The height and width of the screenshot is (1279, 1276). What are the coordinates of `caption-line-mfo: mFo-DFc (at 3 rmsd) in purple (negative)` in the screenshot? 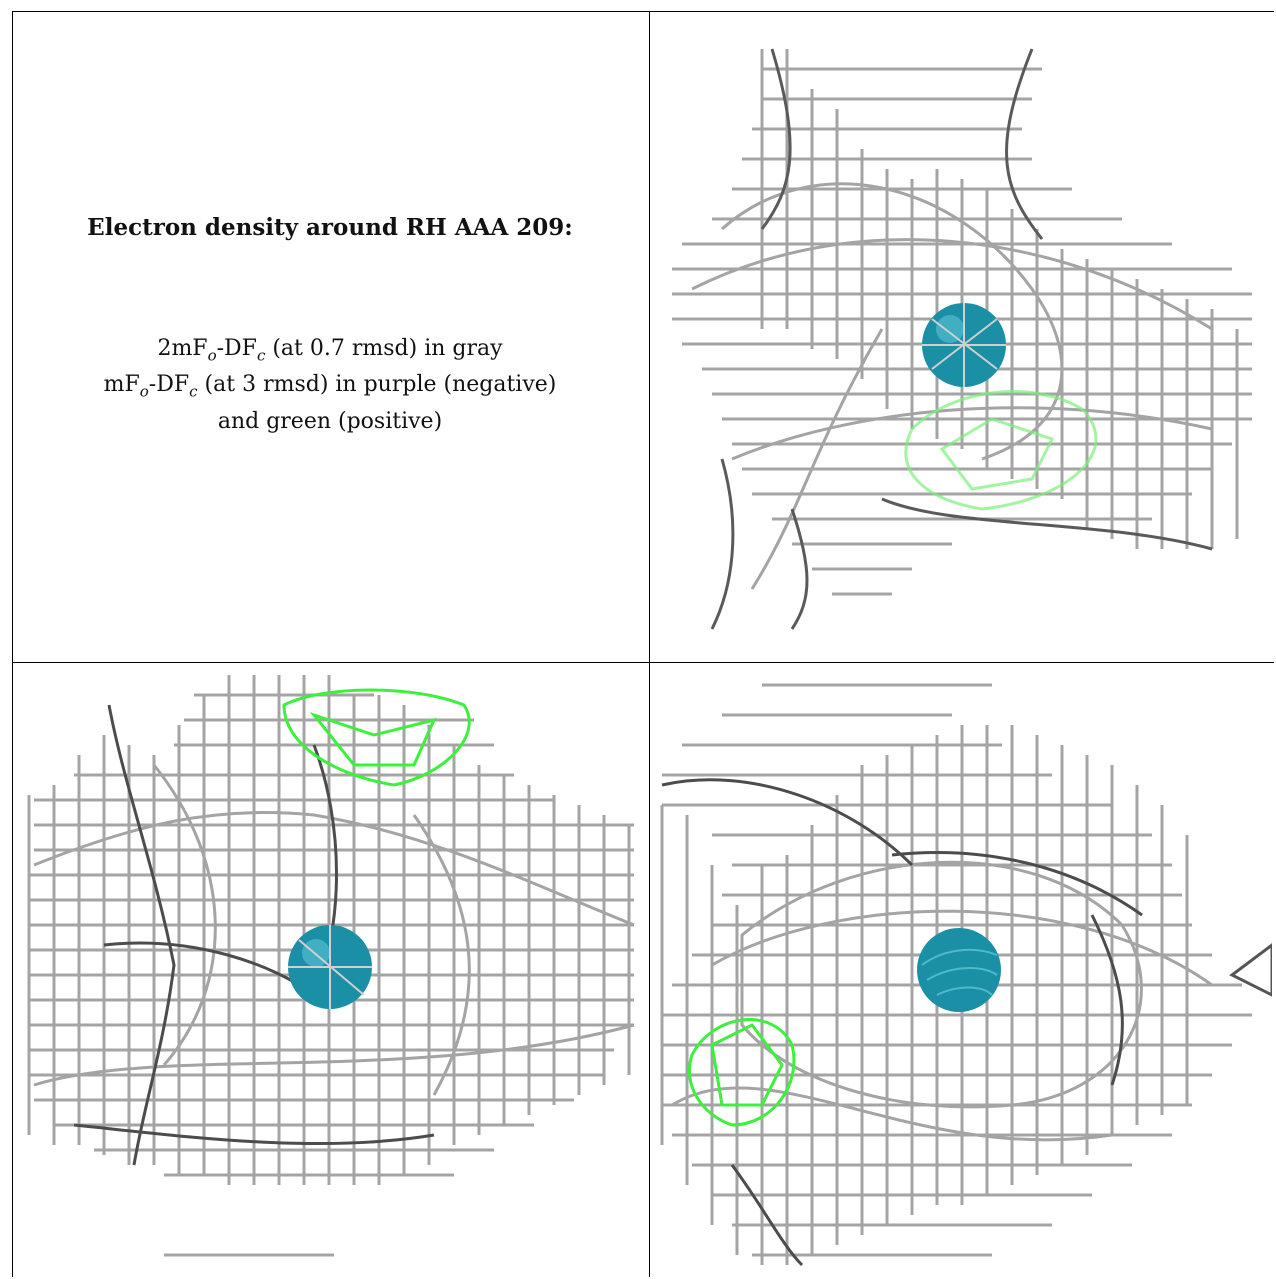 It's located at (330, 386).